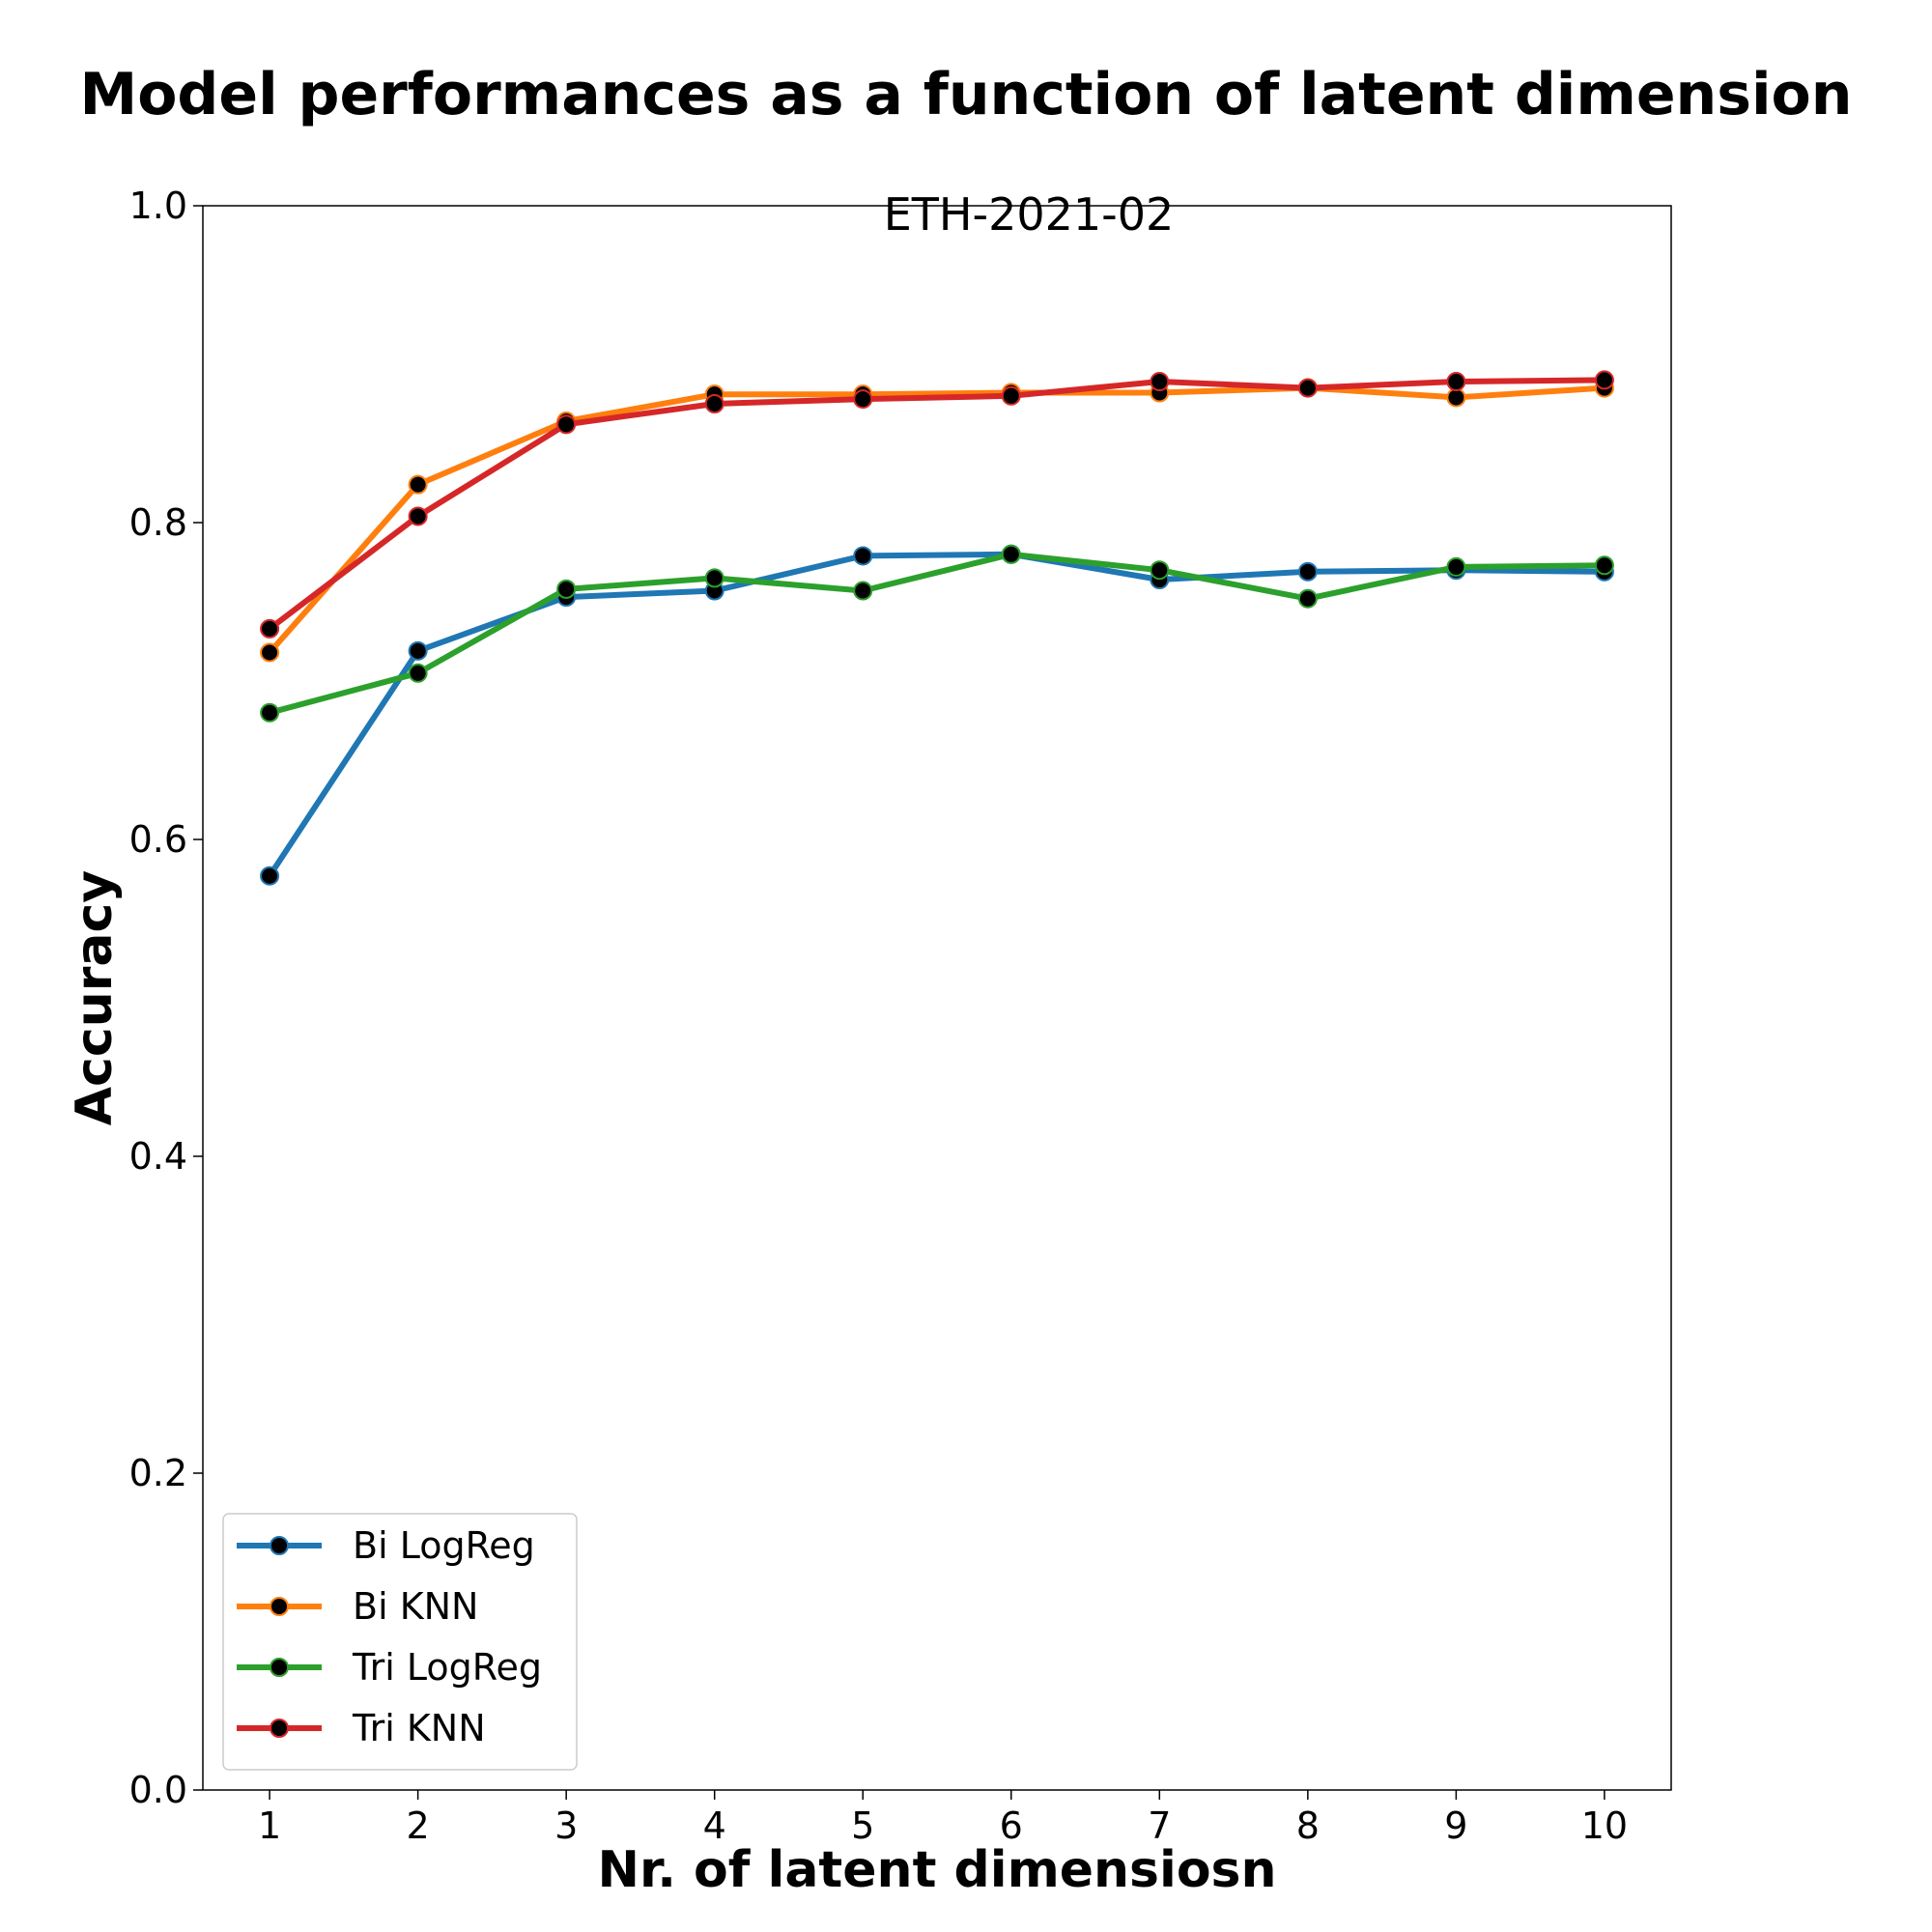 The image size is (1932, 1932). What do you see at coordinates (1455, 1825) in the screenshot?
I see `x-tick-label: 9` at bounding box center [1455, 1825].